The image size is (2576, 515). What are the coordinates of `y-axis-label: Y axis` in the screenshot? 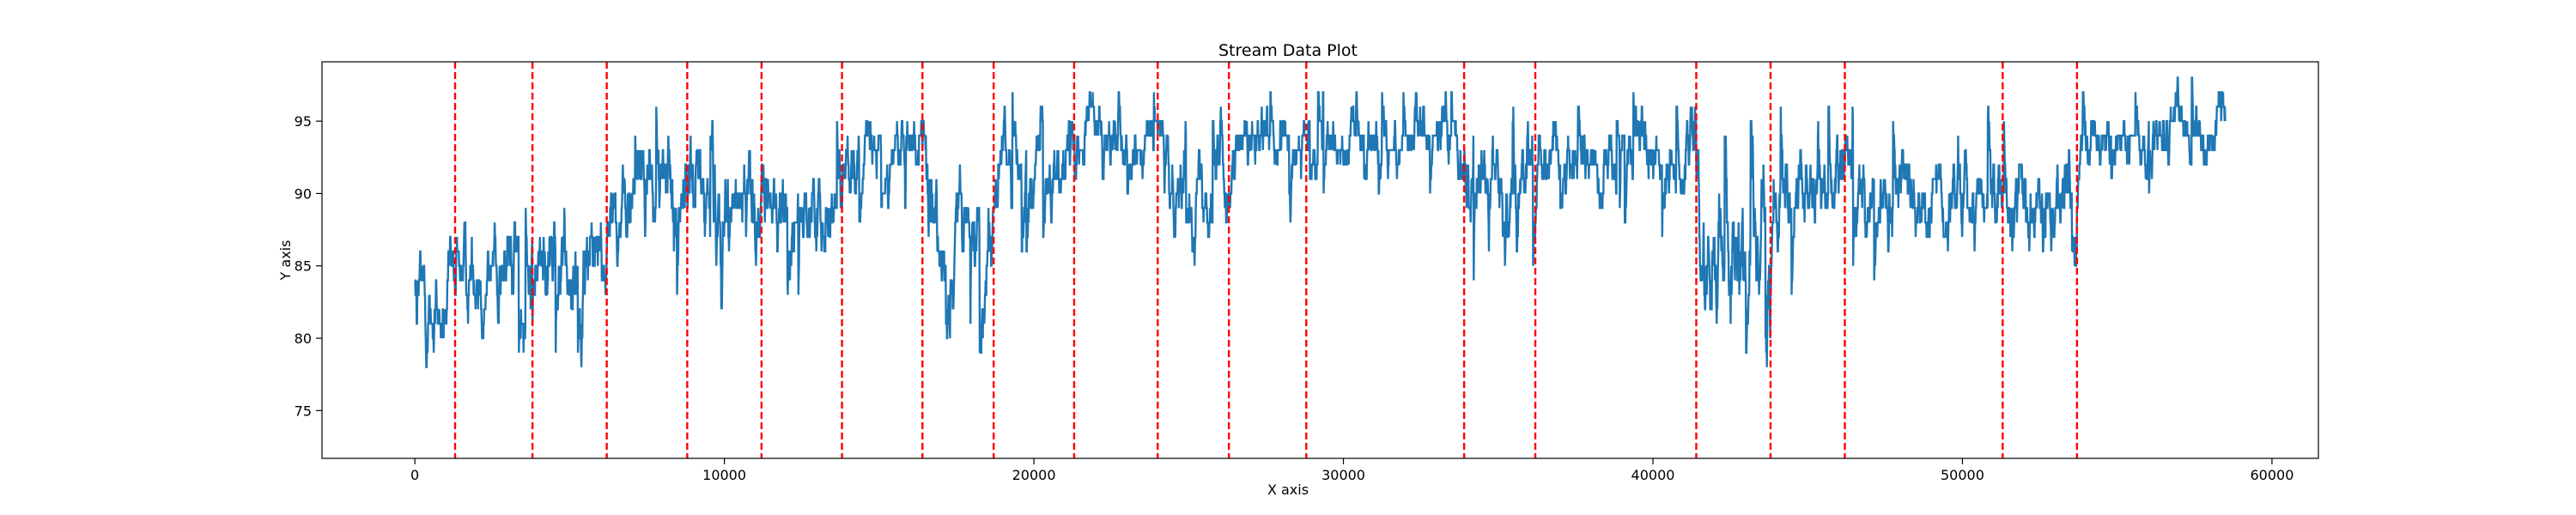 It's located at (285, 261).